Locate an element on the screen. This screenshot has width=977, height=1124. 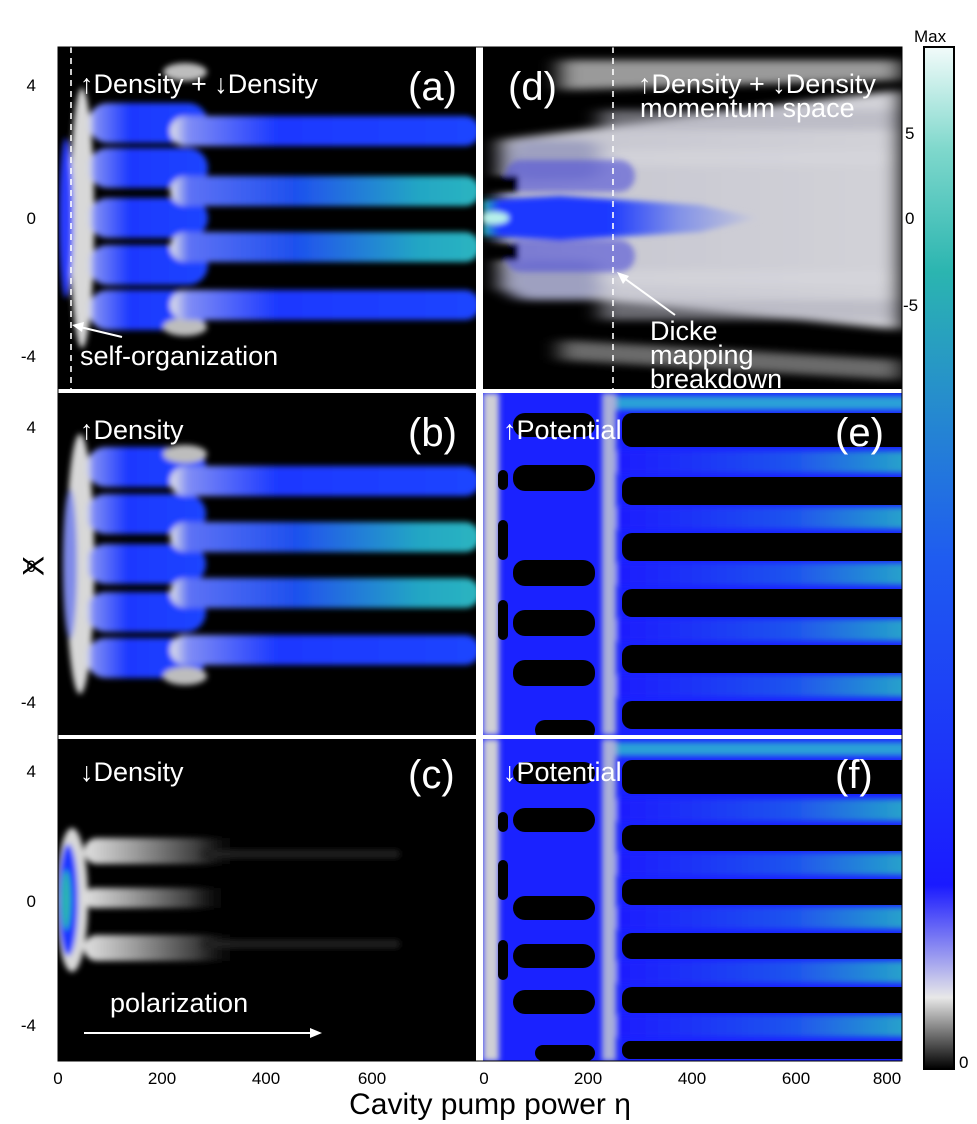
panel-f-dark-stripes is located at coordinates (700, 910).